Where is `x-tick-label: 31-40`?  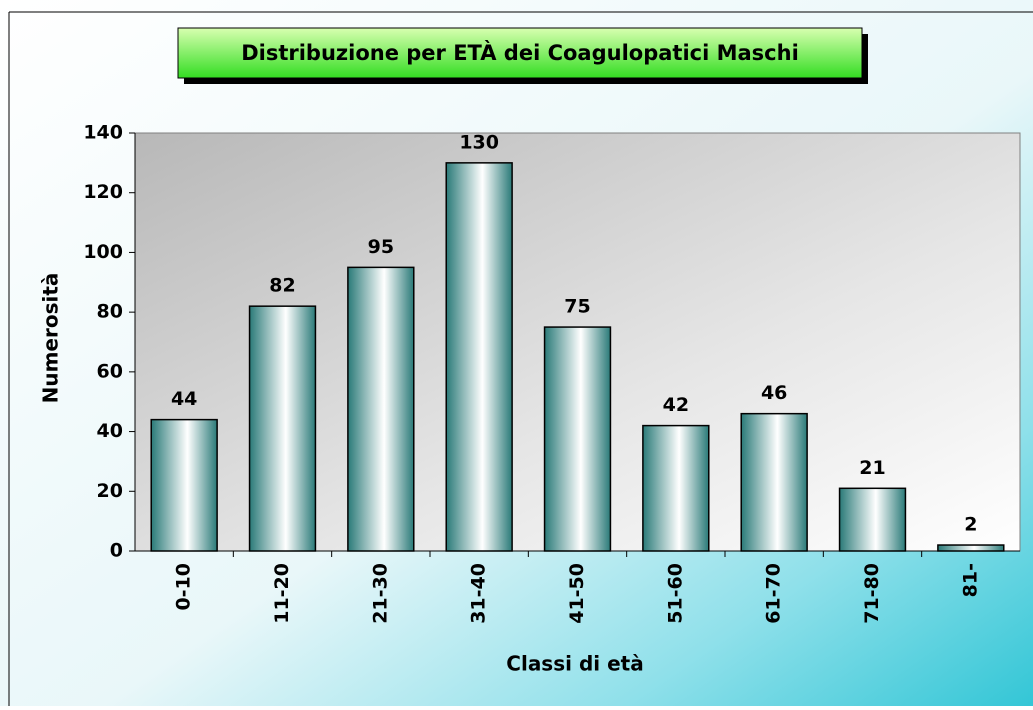 x-tick-label: 31-40 is located at coordinates (479, 593).